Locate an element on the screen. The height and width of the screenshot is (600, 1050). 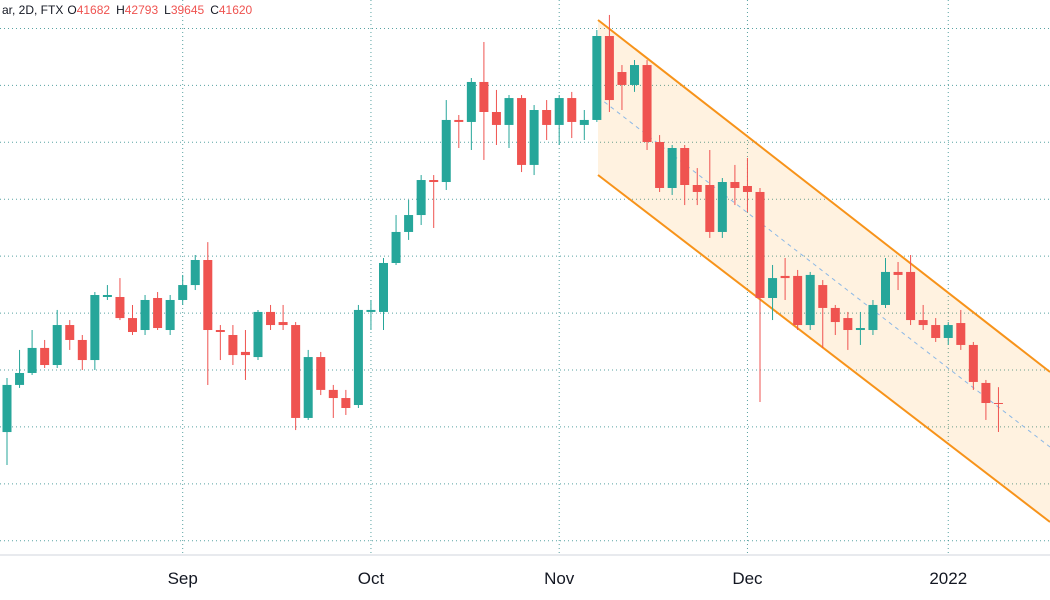
ohlc-value: 39645 is located at coordinates (188, 10).